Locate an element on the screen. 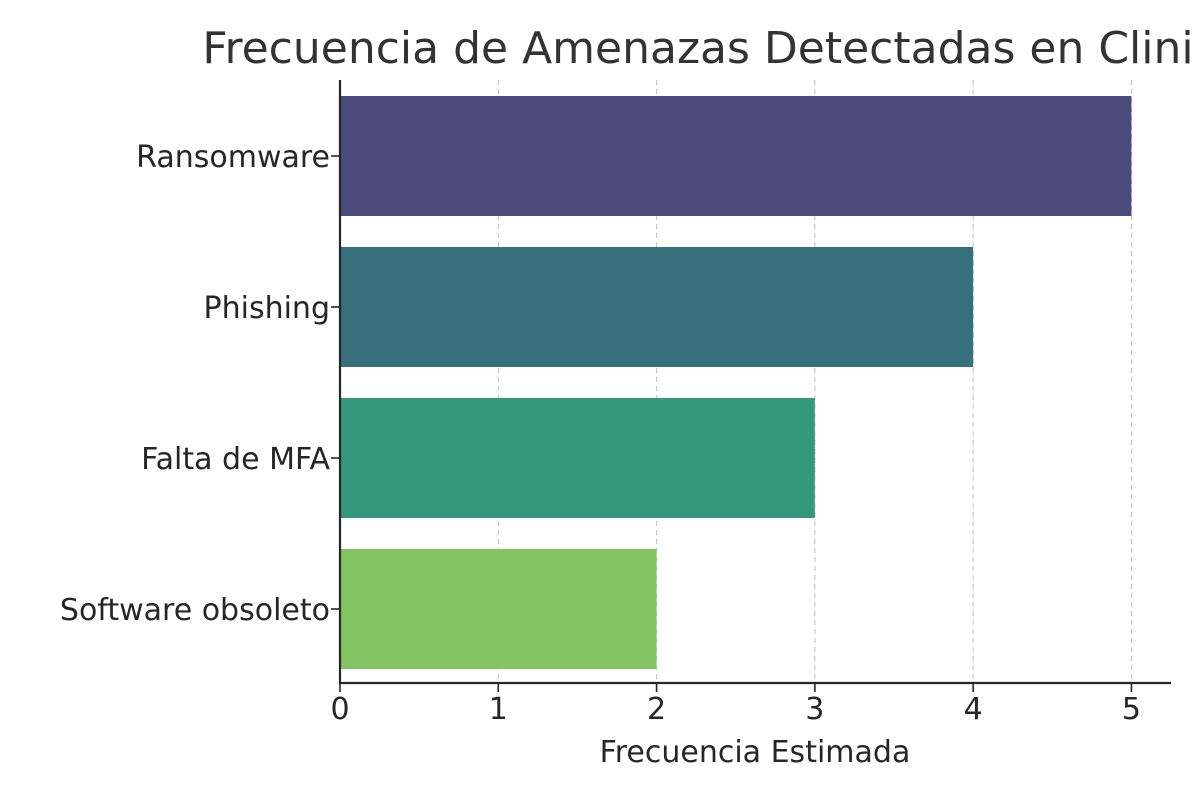  y-tick-label: Software obsoleto is located at coordinates (195, 610).